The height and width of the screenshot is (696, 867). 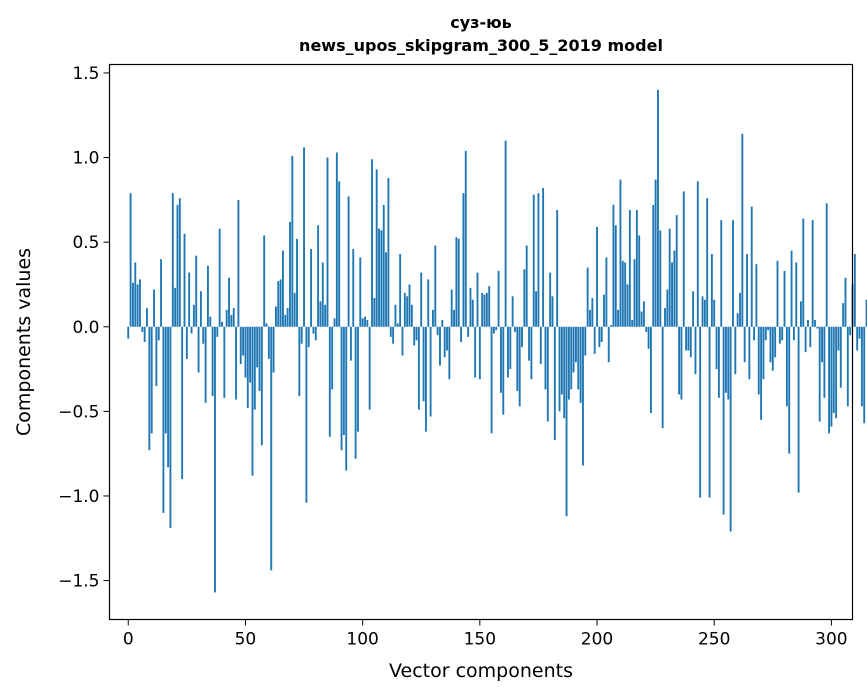 What do you see at coordinates (78, 582) in the screenshot?
I see `y-tick-label: −1.5` at bounding box center [78, 582].